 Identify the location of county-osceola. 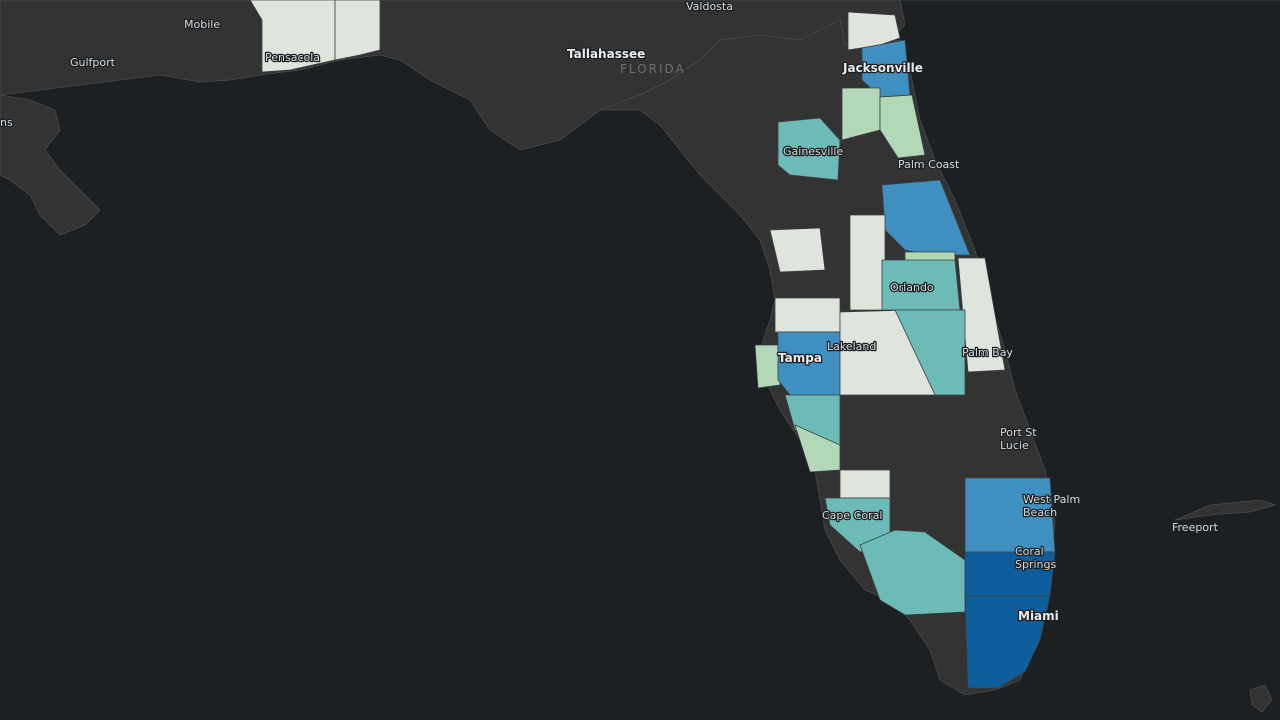
(930, 352).